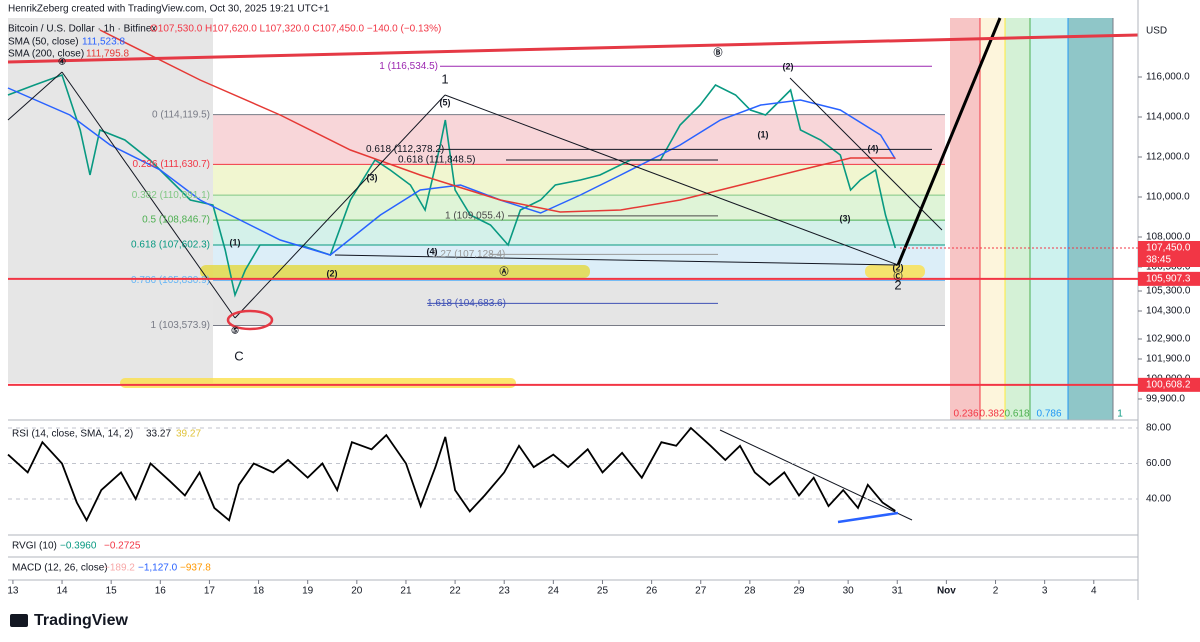 This screenshot has height=642, width=1200. What do you see at coordinates (1094, 591) in the screenshot?
I see `x-tick-label: 4` at bounding box center [1094, 591].